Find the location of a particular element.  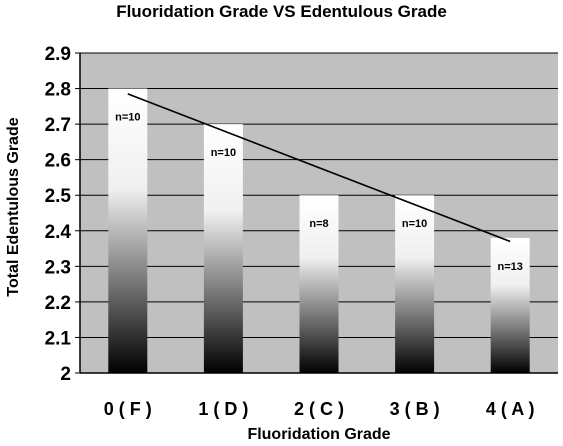

bar-data-label: n=8 is located at coordinates (318, 224).